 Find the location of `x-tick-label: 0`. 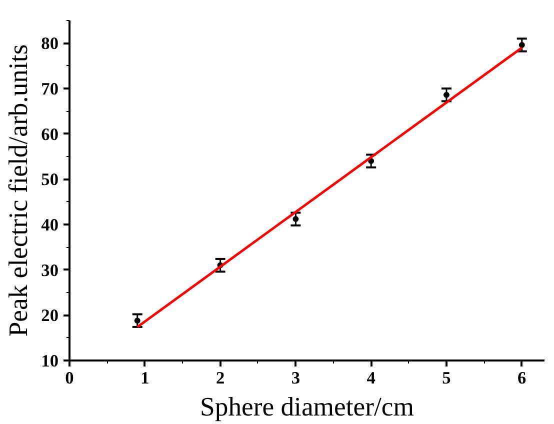

x-tick-label: 0 is located at coordinates (69, 378).